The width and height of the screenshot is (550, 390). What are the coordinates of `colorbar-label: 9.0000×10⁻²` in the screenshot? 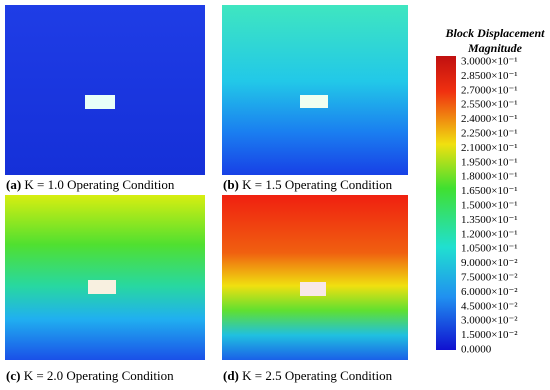 It's located at (489, 263).